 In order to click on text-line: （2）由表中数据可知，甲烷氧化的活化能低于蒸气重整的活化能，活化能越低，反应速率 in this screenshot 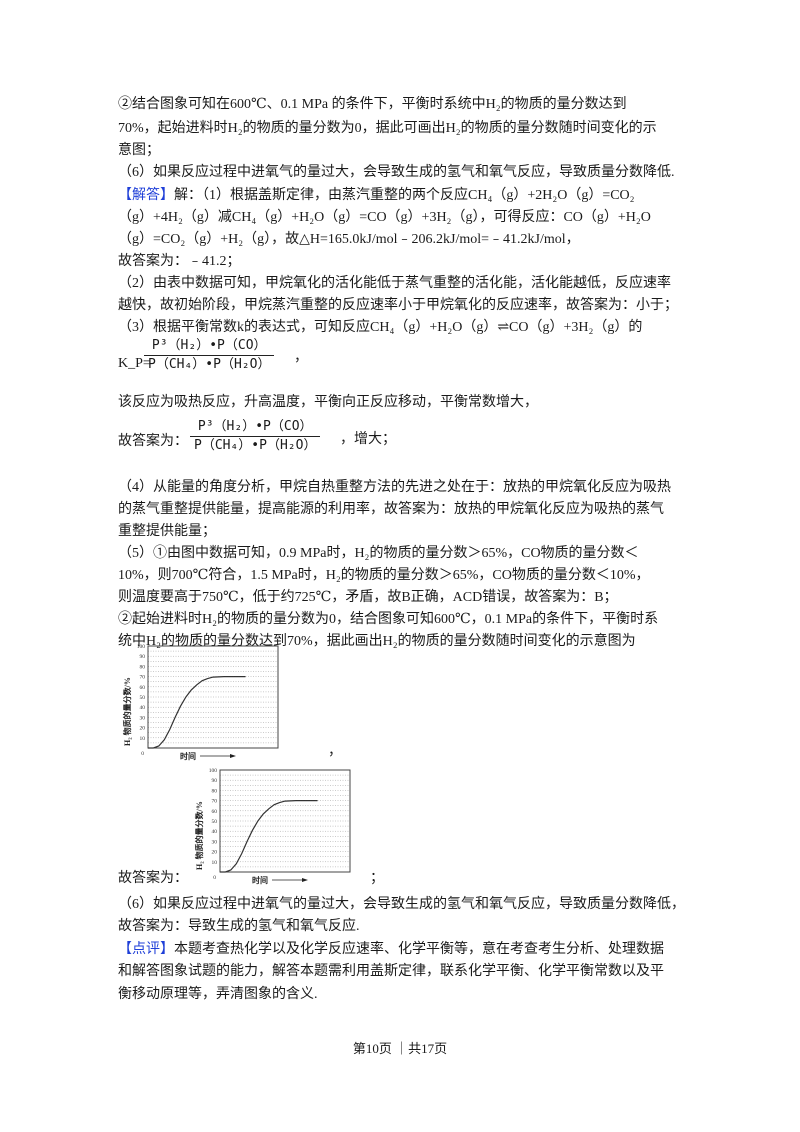, I will do `click(394, 283)`.